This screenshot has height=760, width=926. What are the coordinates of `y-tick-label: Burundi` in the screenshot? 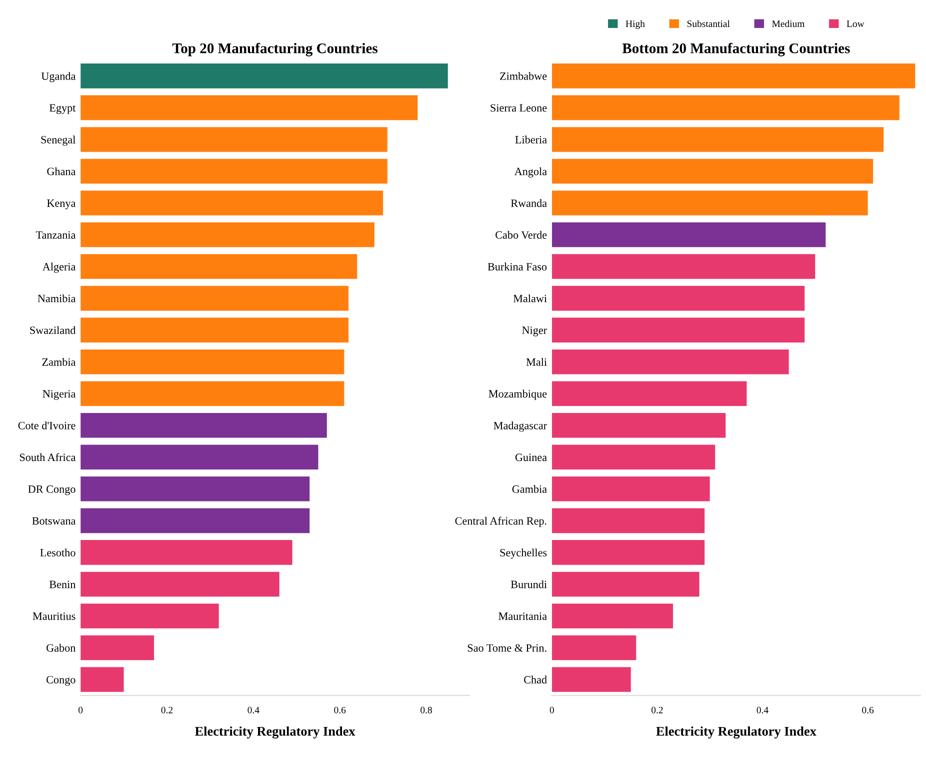 It's located at (528, 584).